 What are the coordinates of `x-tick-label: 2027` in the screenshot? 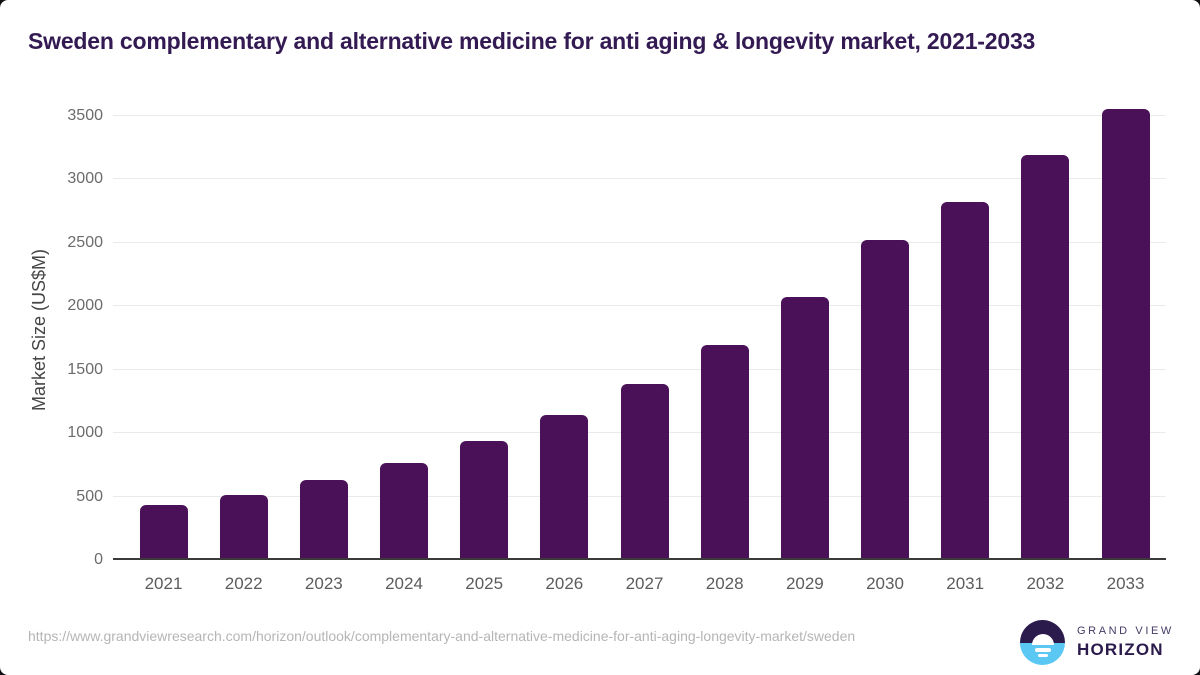 It's located at (644, 583).